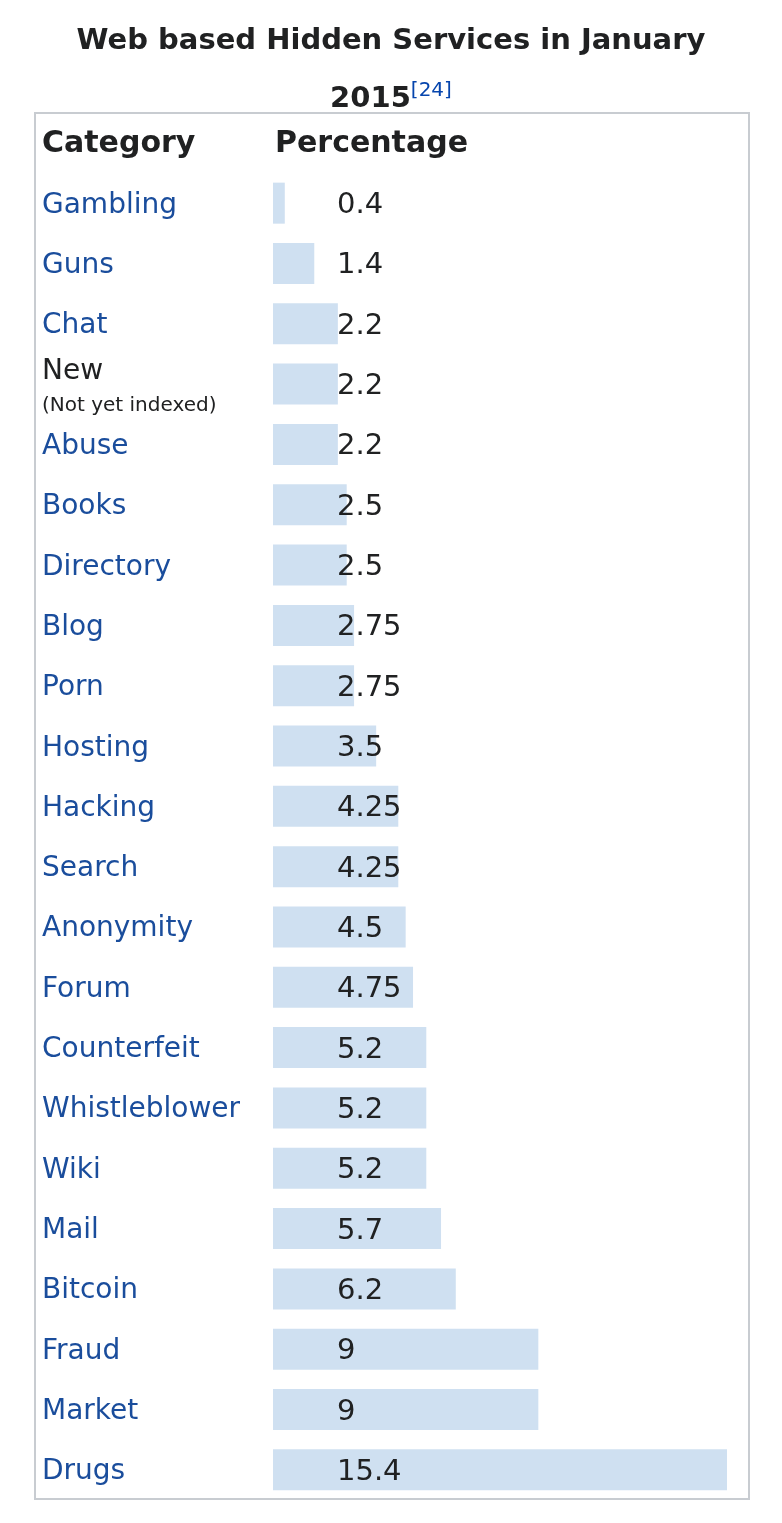  I want to click on data-label: 6.2, so click(360, 1288).